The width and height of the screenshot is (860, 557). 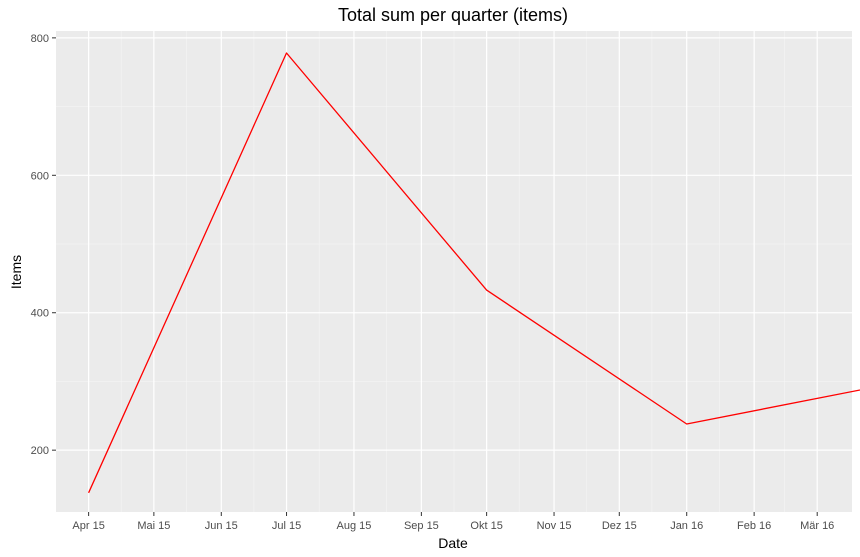 I want to click on x-tick-label: Jan 16, so click(x=686, y=526).